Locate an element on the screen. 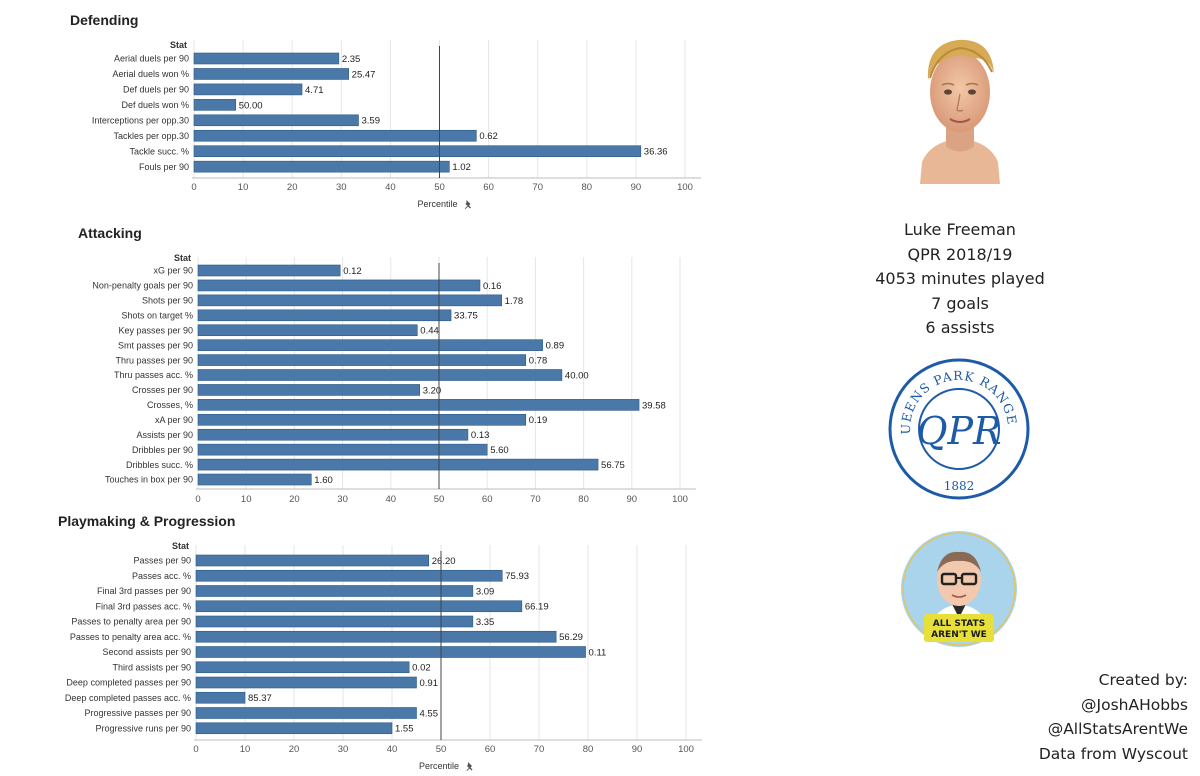  playmaking-tick-label: 20 is located at coordinates (294, 749).